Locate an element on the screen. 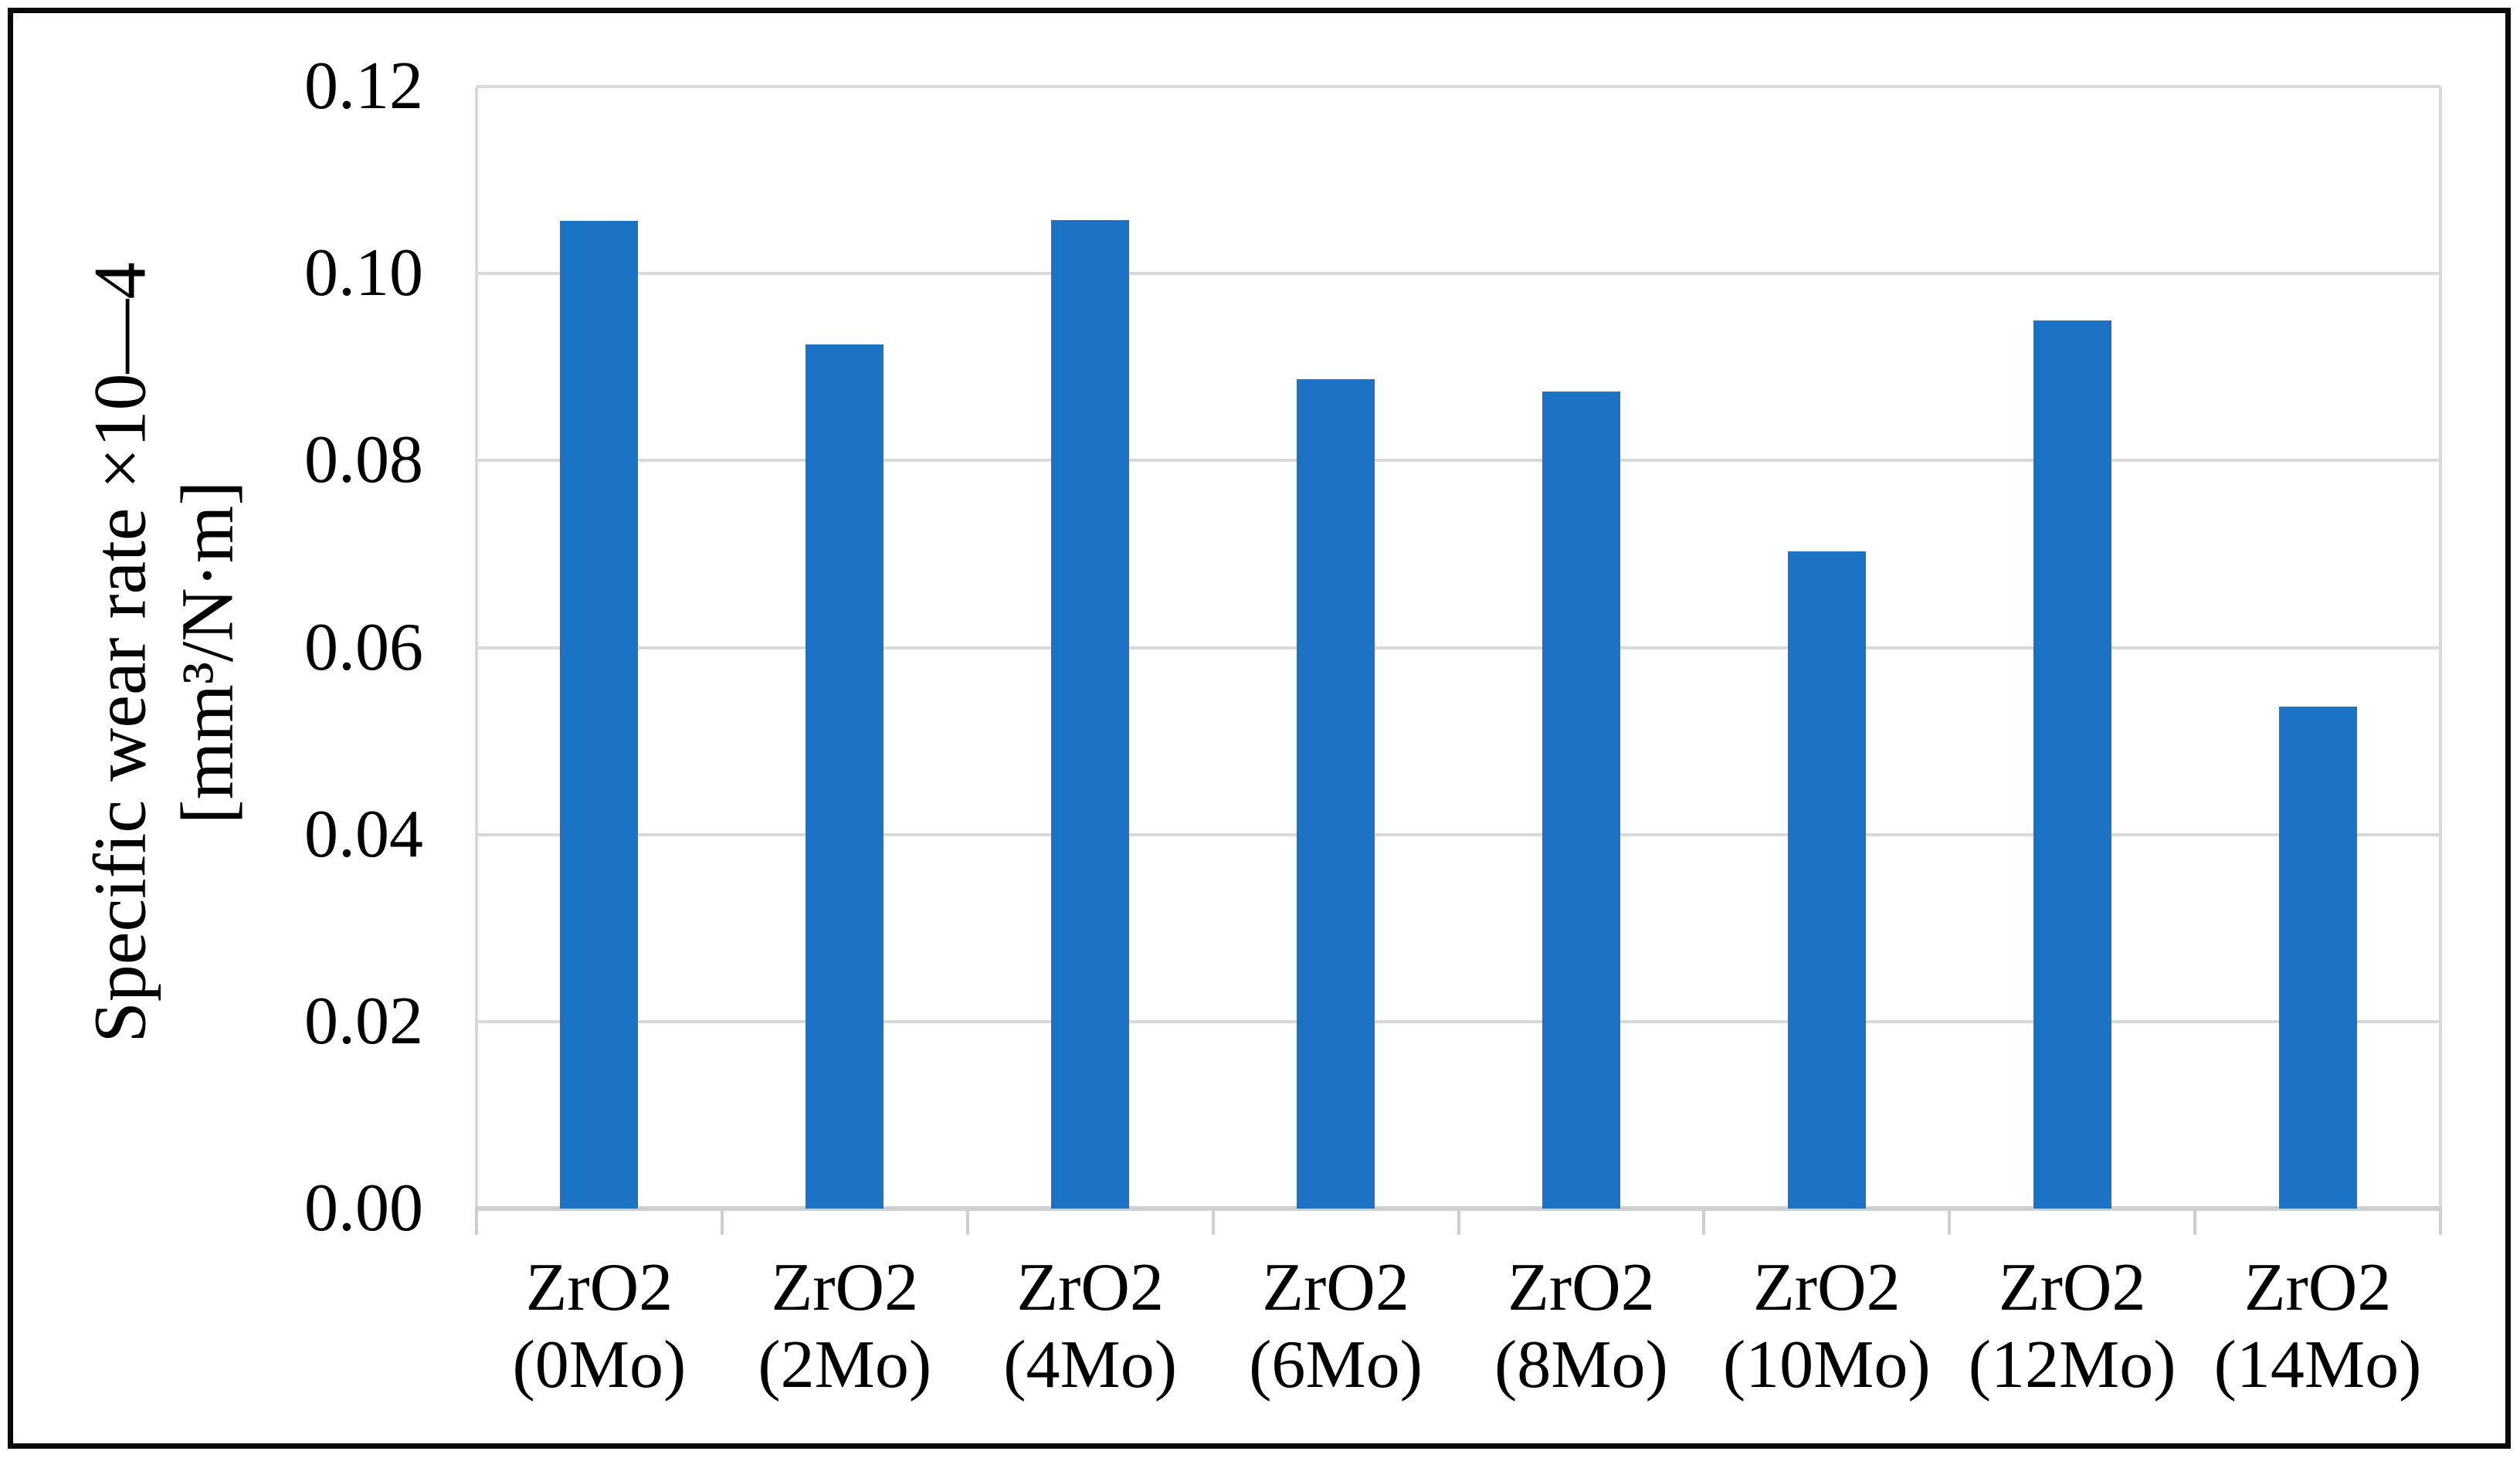  x-category-label-line2: (14Mo) is located at coordinates (2317, 1365).